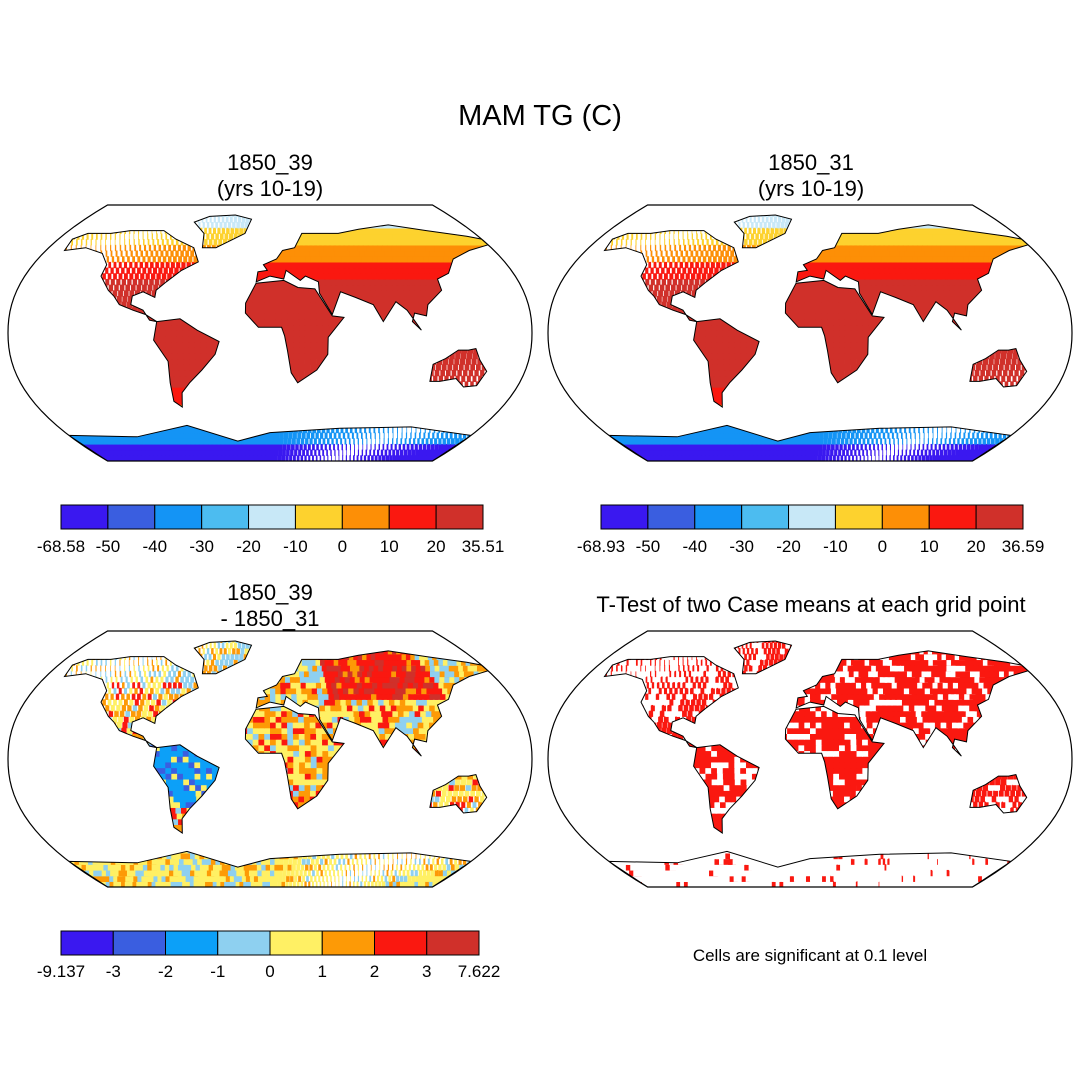 Image resolution: width=1080 pixels, height=1080 pixels. What do you see at coordinates (113, 971) in the screenshot?
I see `colorbar-2-label-1: -3` at bounding box center [113, 971].